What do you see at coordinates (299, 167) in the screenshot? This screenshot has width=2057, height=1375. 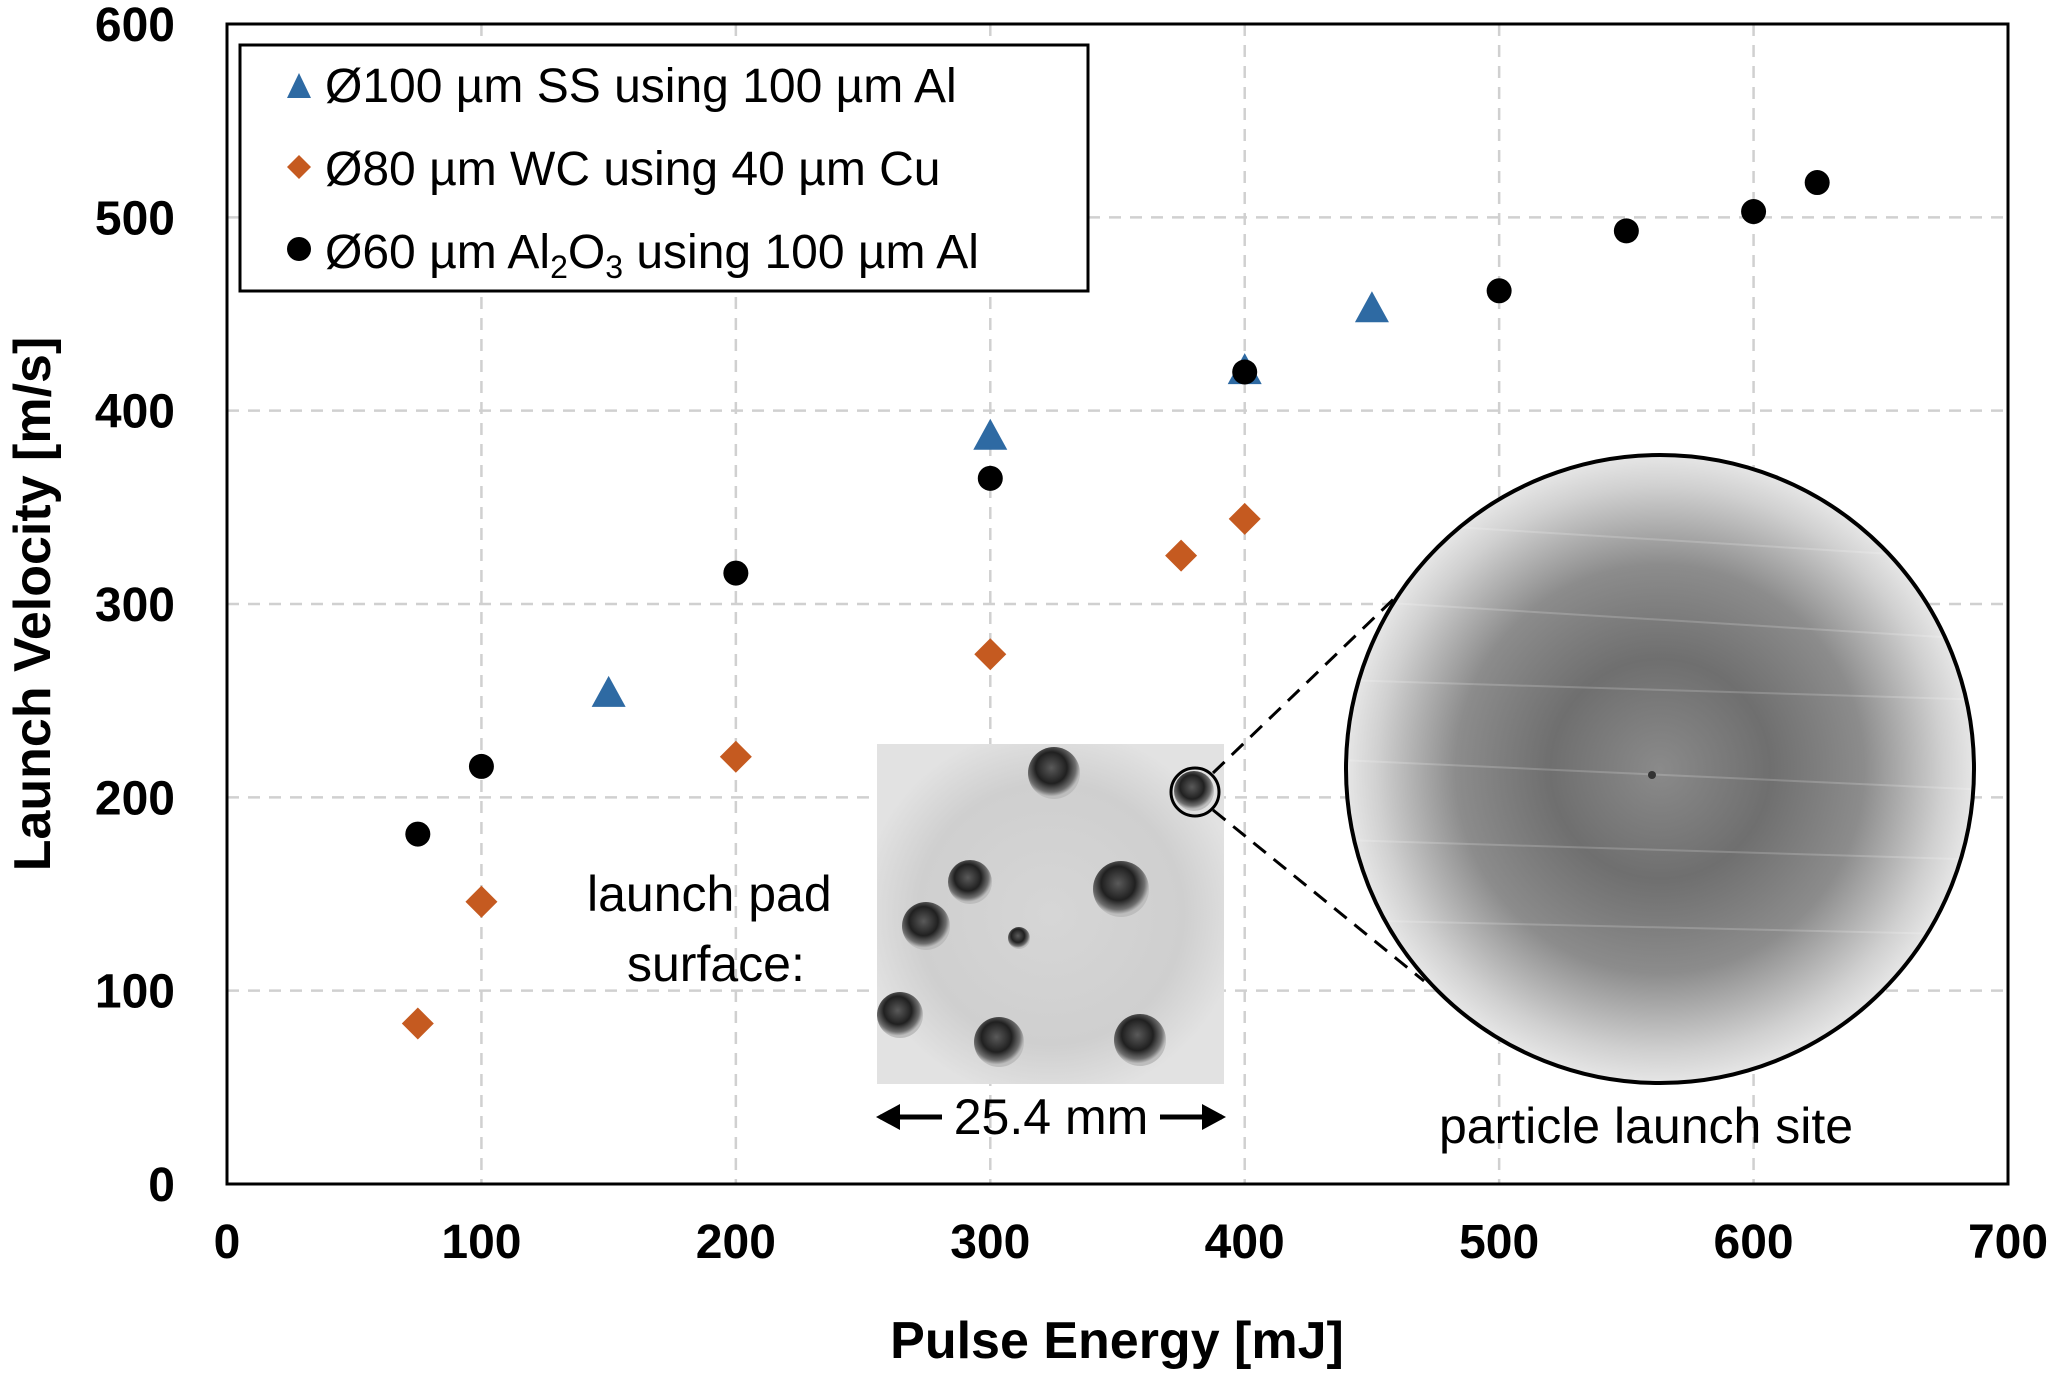 I see `legend-marker-diamond` at bounding box center [299, 167].